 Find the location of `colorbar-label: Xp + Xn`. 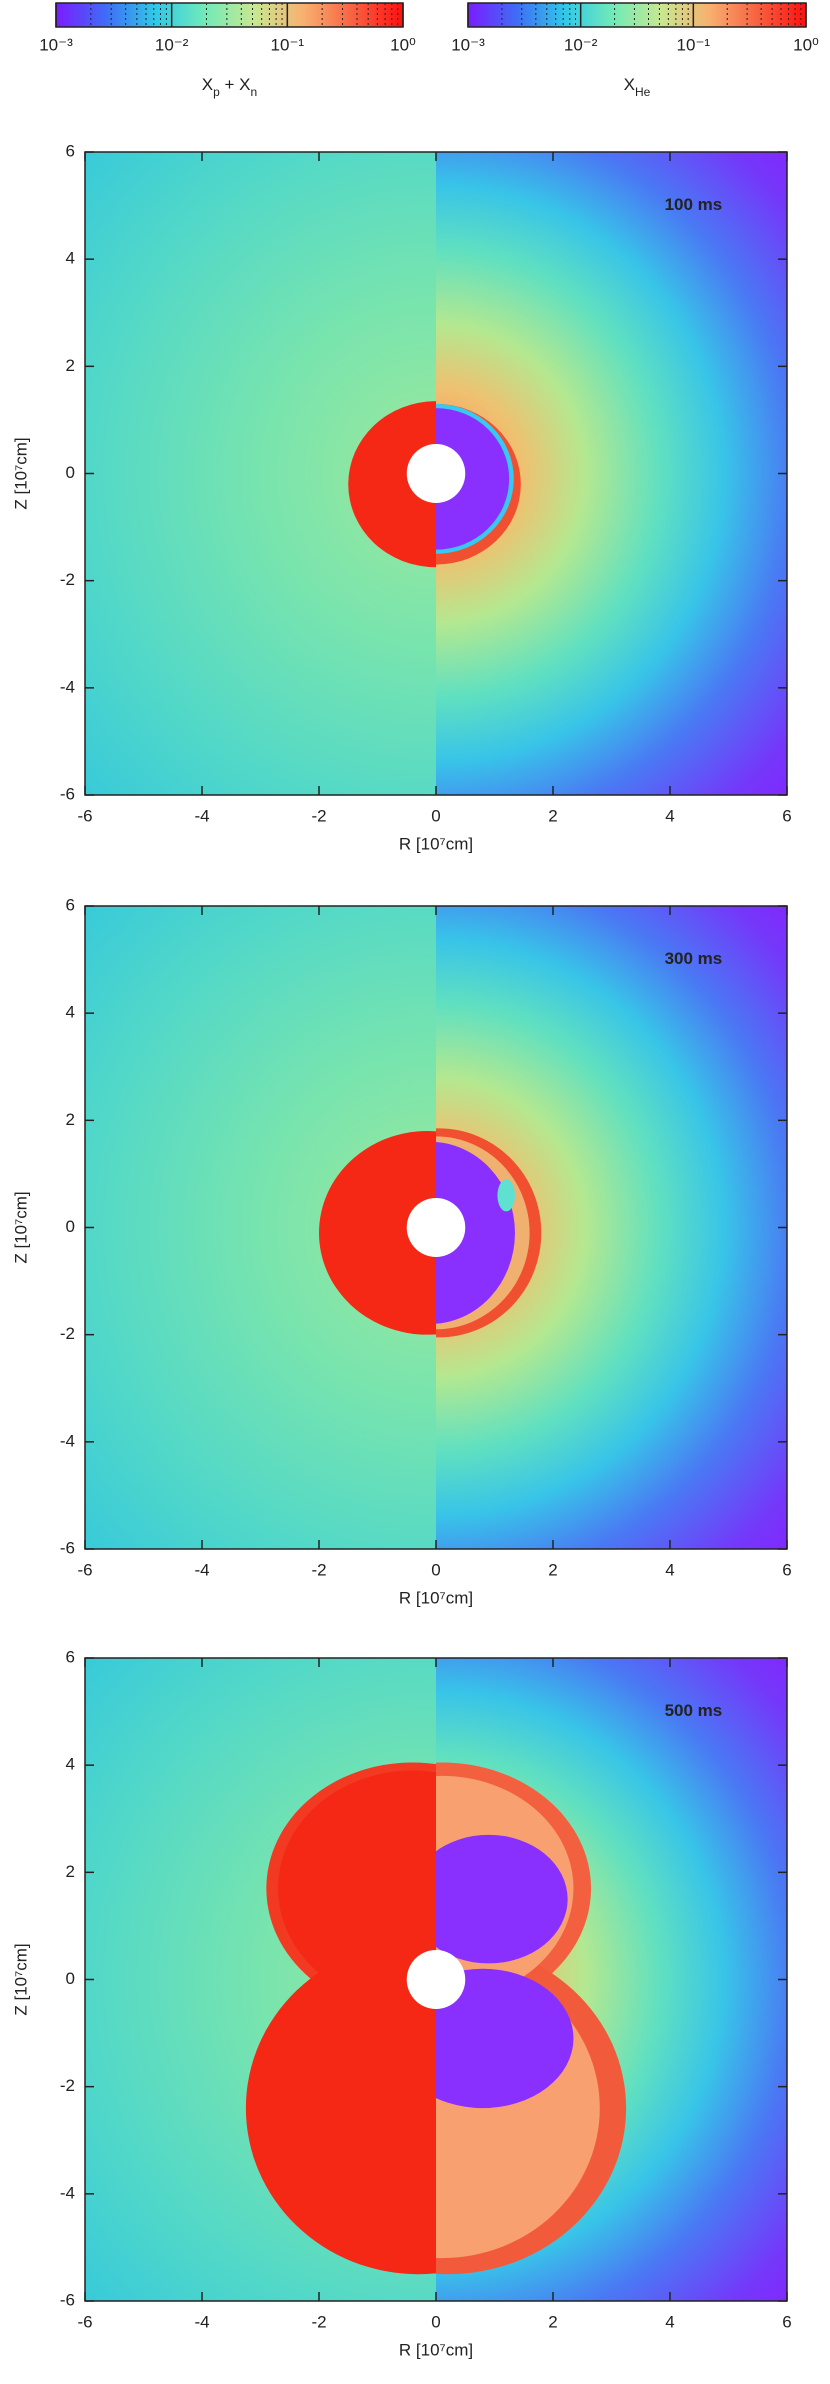

colorbar-label: Xp + Xn is located at coordinates (229, 87).